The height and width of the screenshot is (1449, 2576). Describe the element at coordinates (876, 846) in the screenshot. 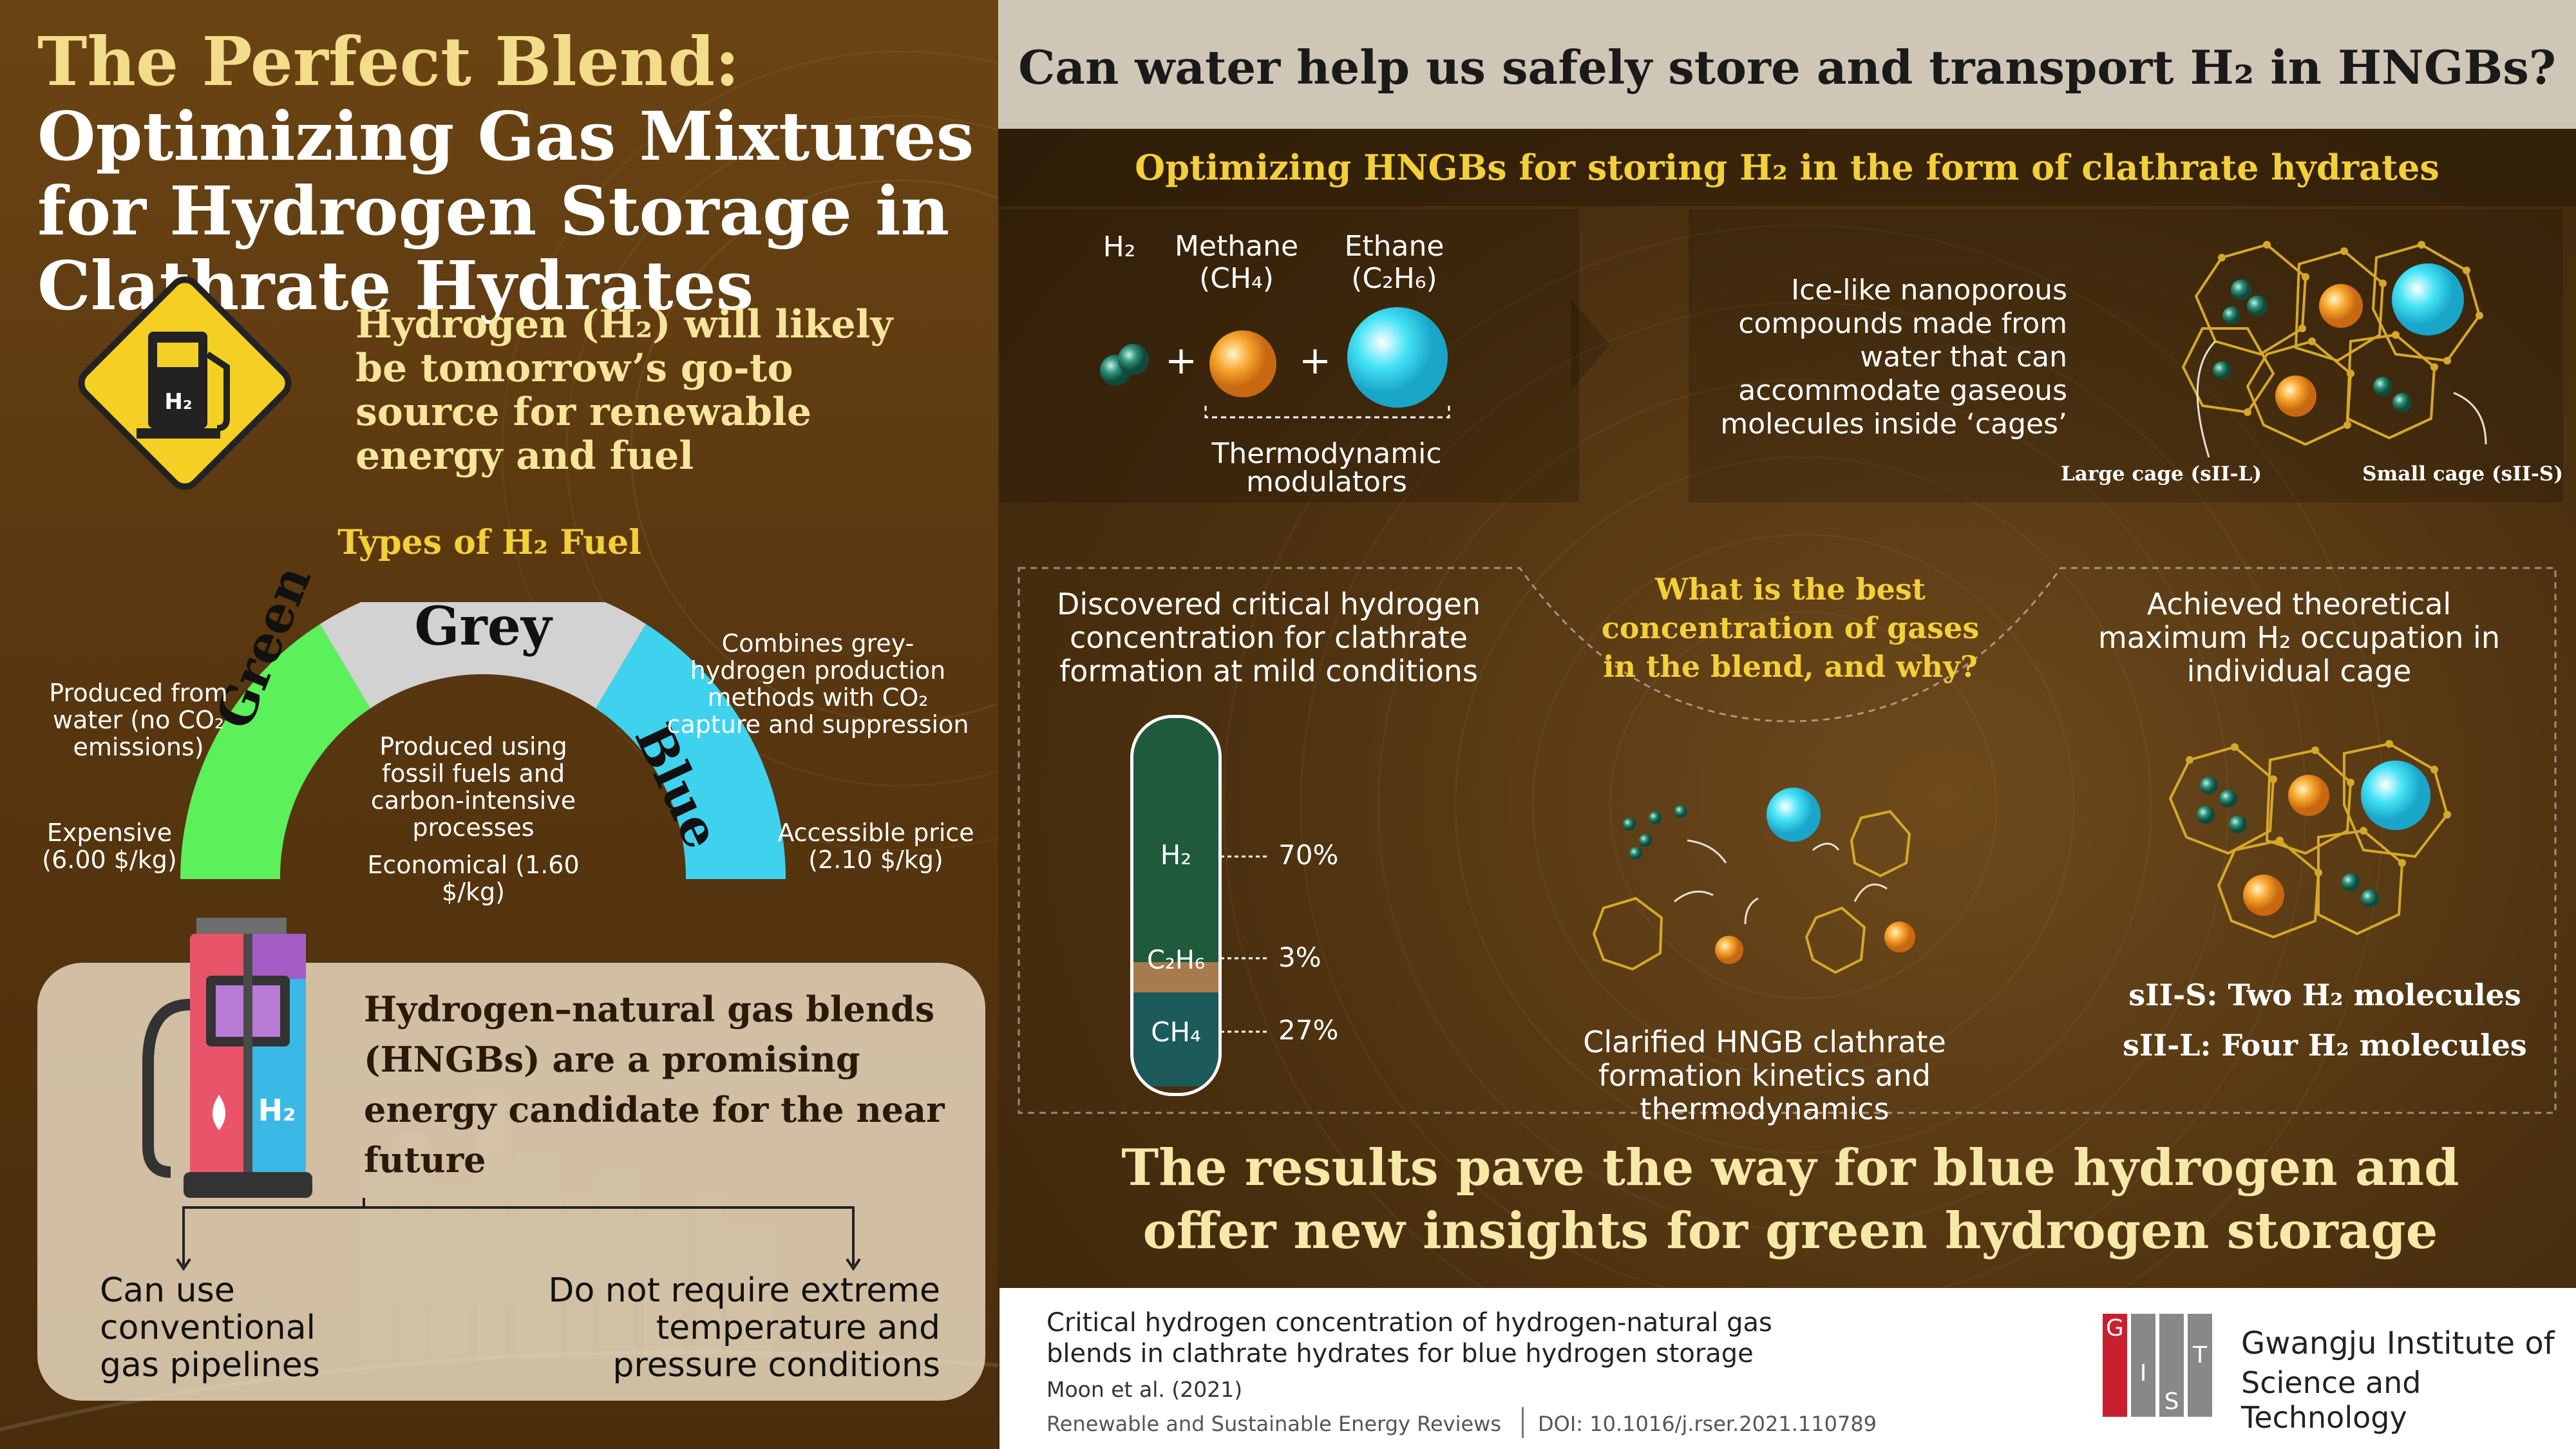

I see `blue-price: Accessible price (2.10 $/kg)` at that location.